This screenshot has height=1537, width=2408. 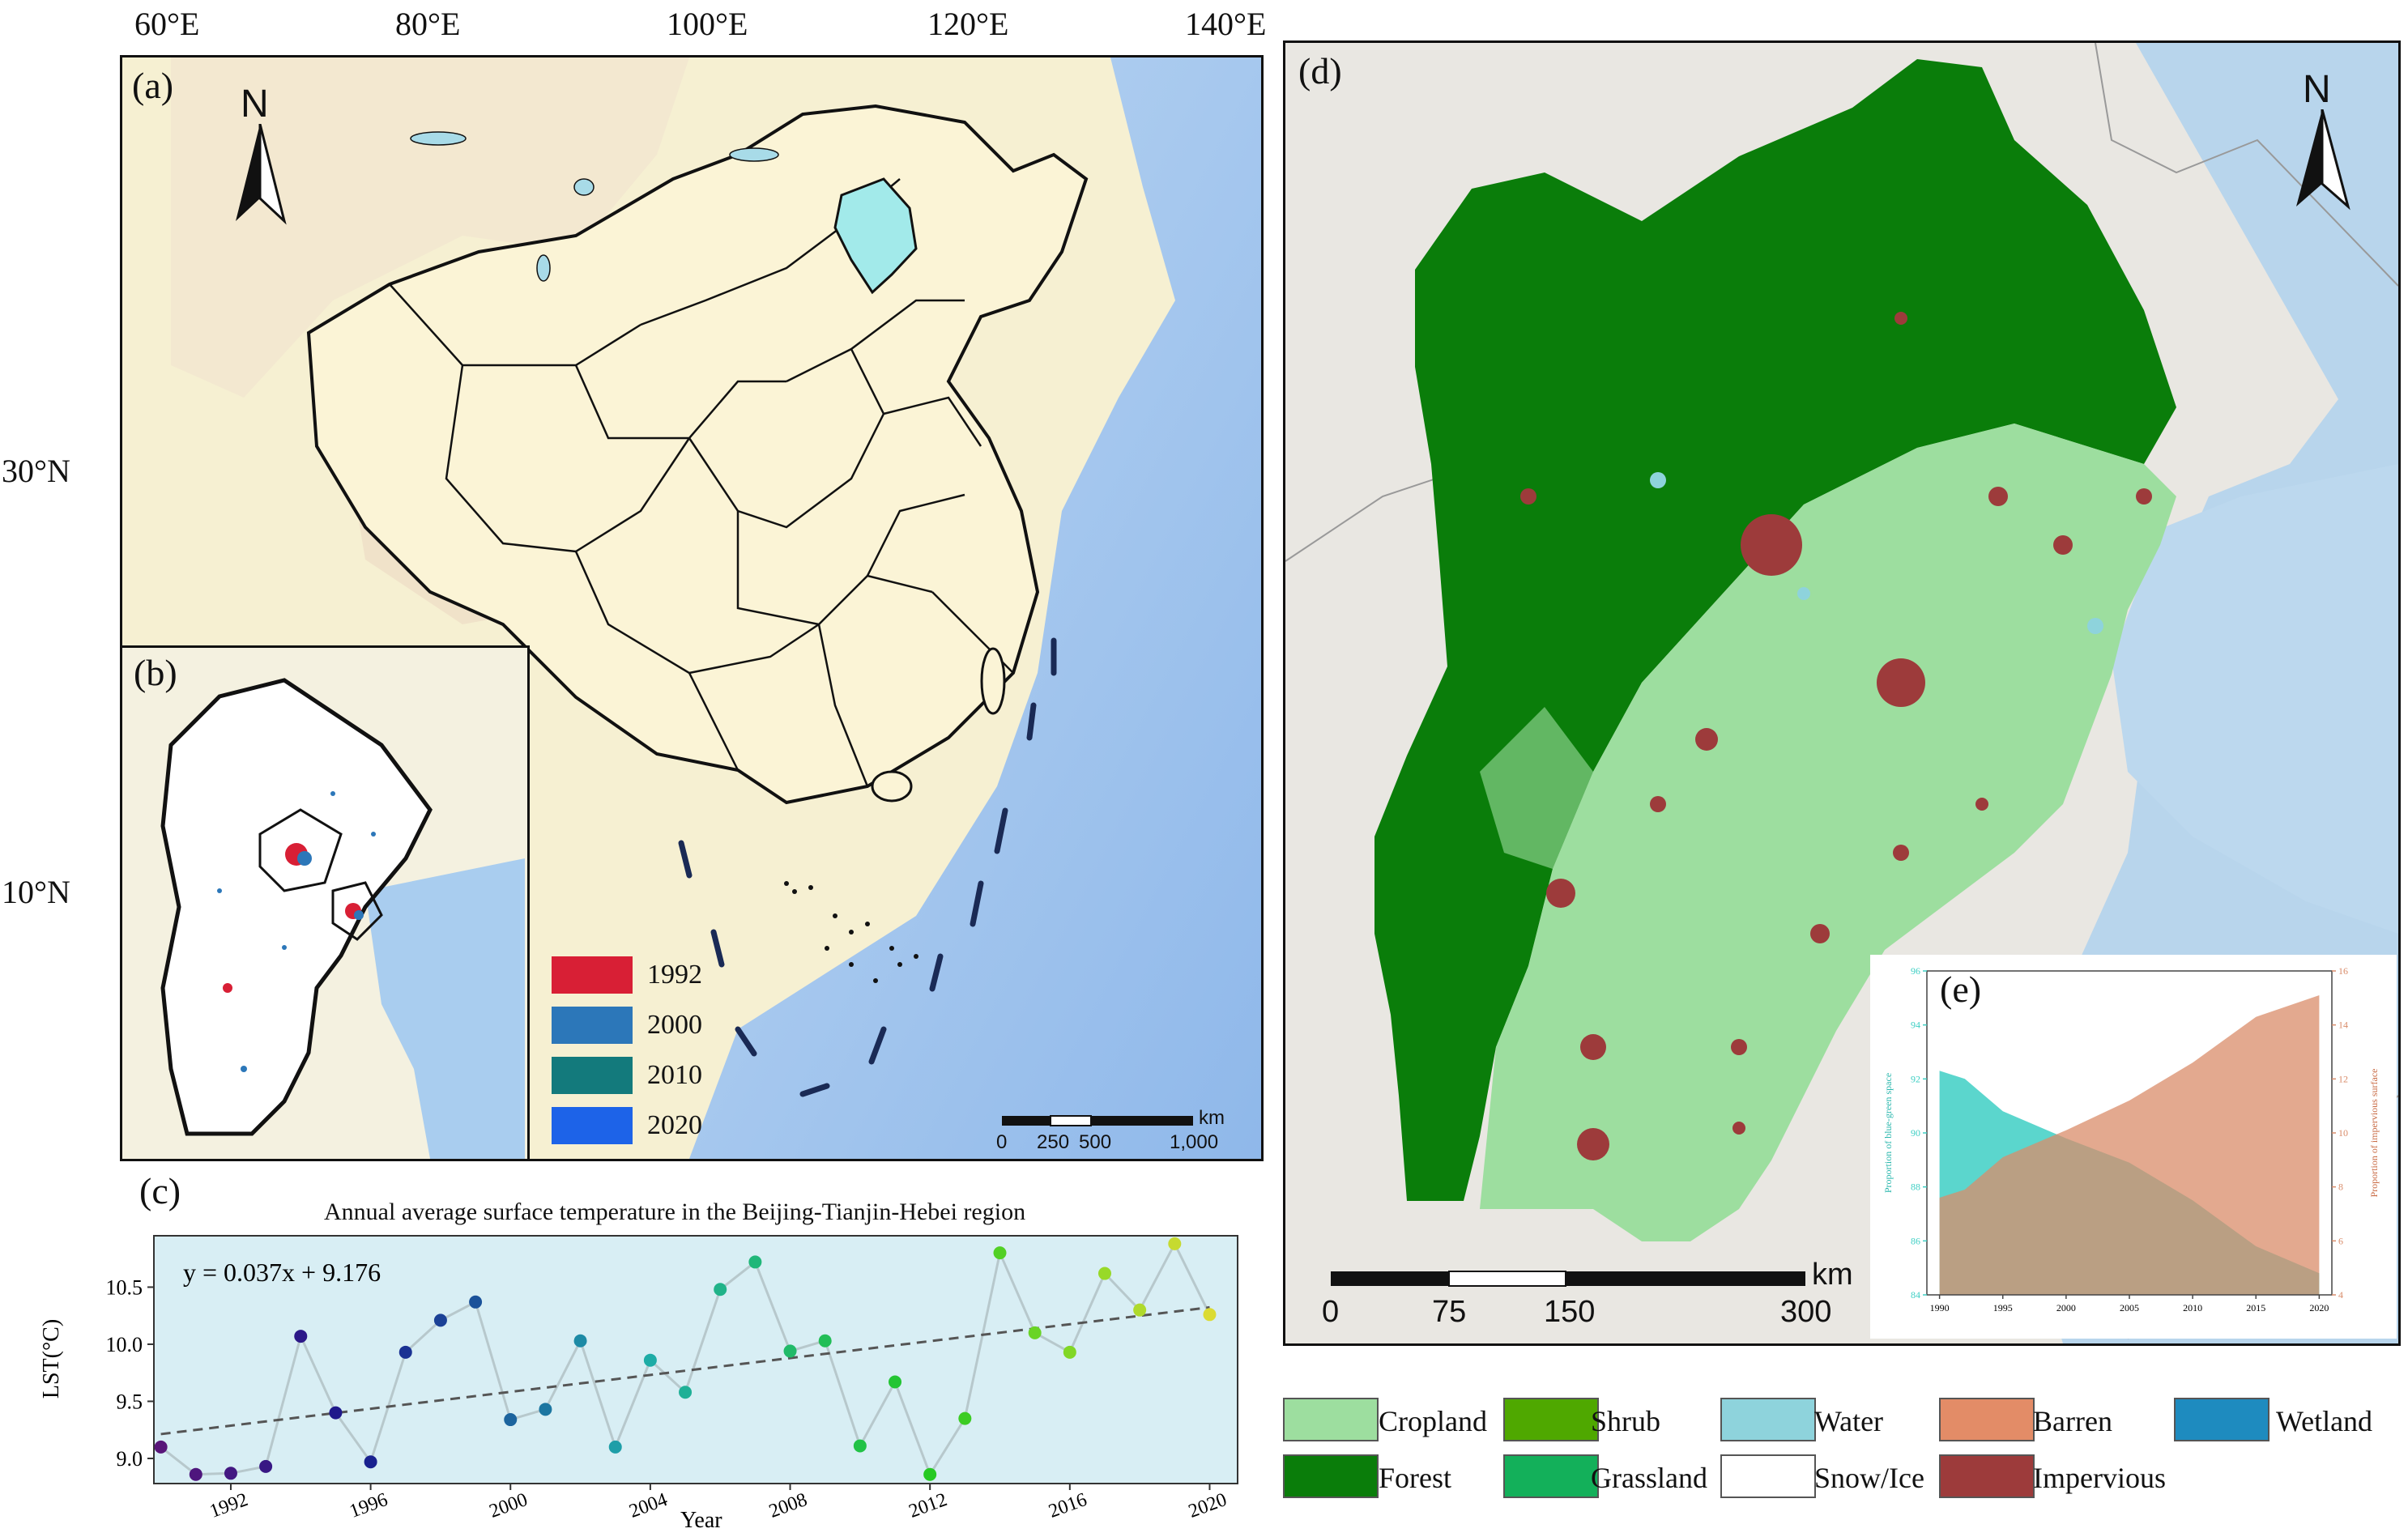 What do you see at coordinates (1433, 1421) in the screenshot?
I see `legend-label: Cropland` at bounding box center [1433, 1421].